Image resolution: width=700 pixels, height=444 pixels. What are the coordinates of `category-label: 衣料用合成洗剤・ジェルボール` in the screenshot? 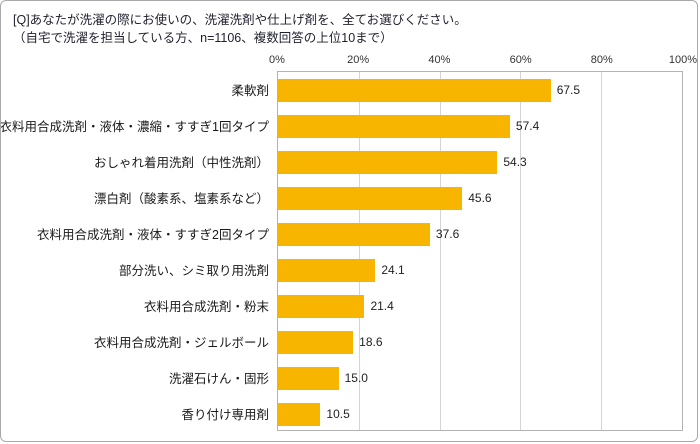 It's located at (181, 342).